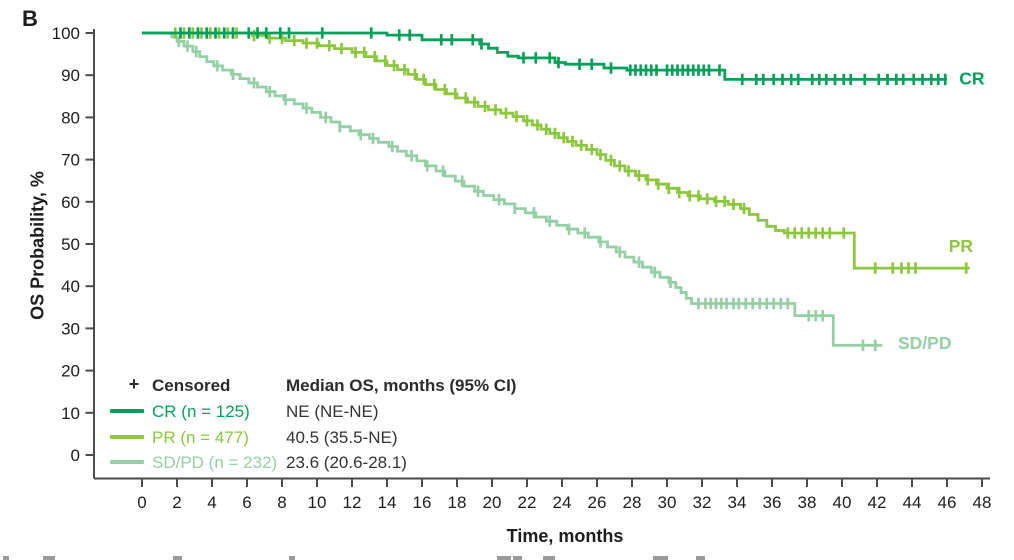  I want to click on x-tick-label: 48, so click(982, 502).